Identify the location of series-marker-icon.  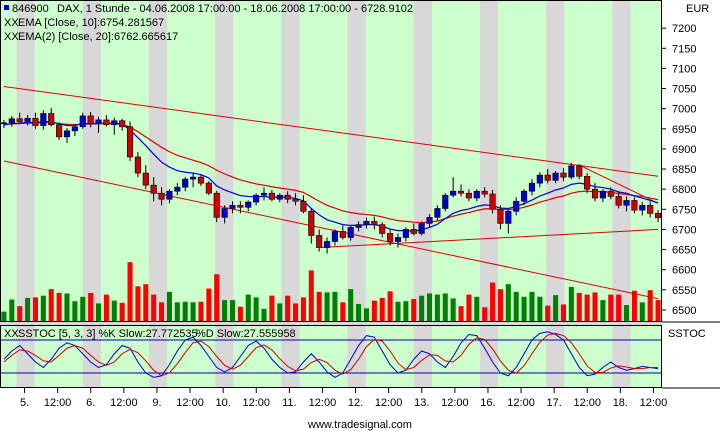
(6, 7).